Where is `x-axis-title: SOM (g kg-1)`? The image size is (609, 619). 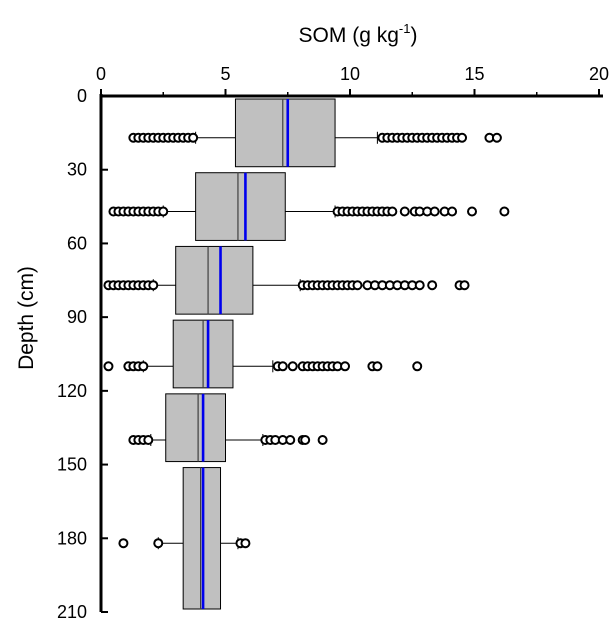 x-axis-title: SOM (g kg-1) is located at coordinates (358, 34).